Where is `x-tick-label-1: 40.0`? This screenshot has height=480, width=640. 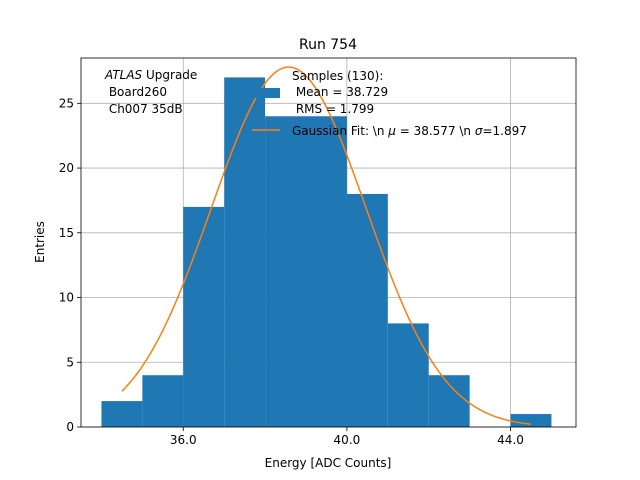
x-tick-label-1: 40.0 is located at coordinates (347, 440).